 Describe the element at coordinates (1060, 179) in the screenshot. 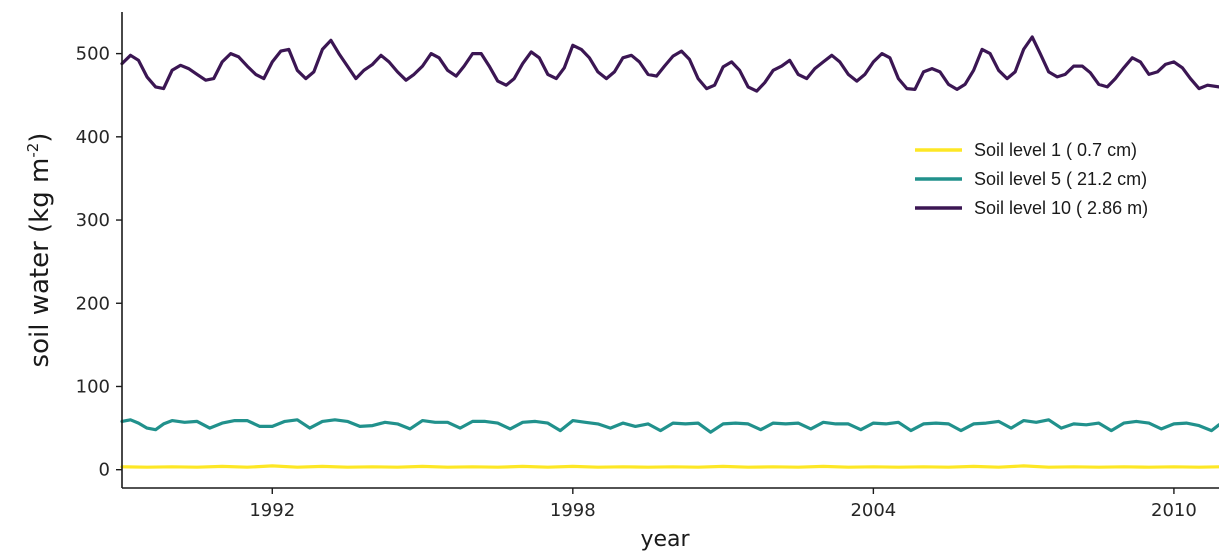

I see `legend-label-2: Soil level 5 ( 21.2 cm)` at that location.